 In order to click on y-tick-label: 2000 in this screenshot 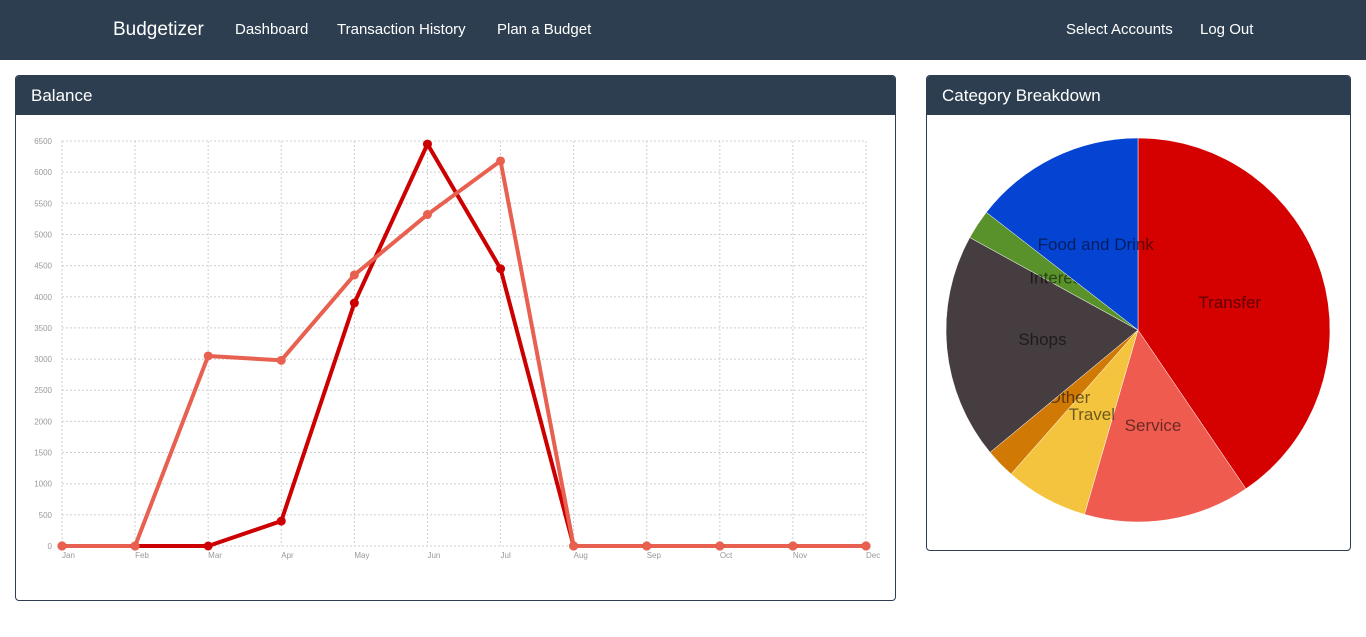, I will do `click(43, 421)`.